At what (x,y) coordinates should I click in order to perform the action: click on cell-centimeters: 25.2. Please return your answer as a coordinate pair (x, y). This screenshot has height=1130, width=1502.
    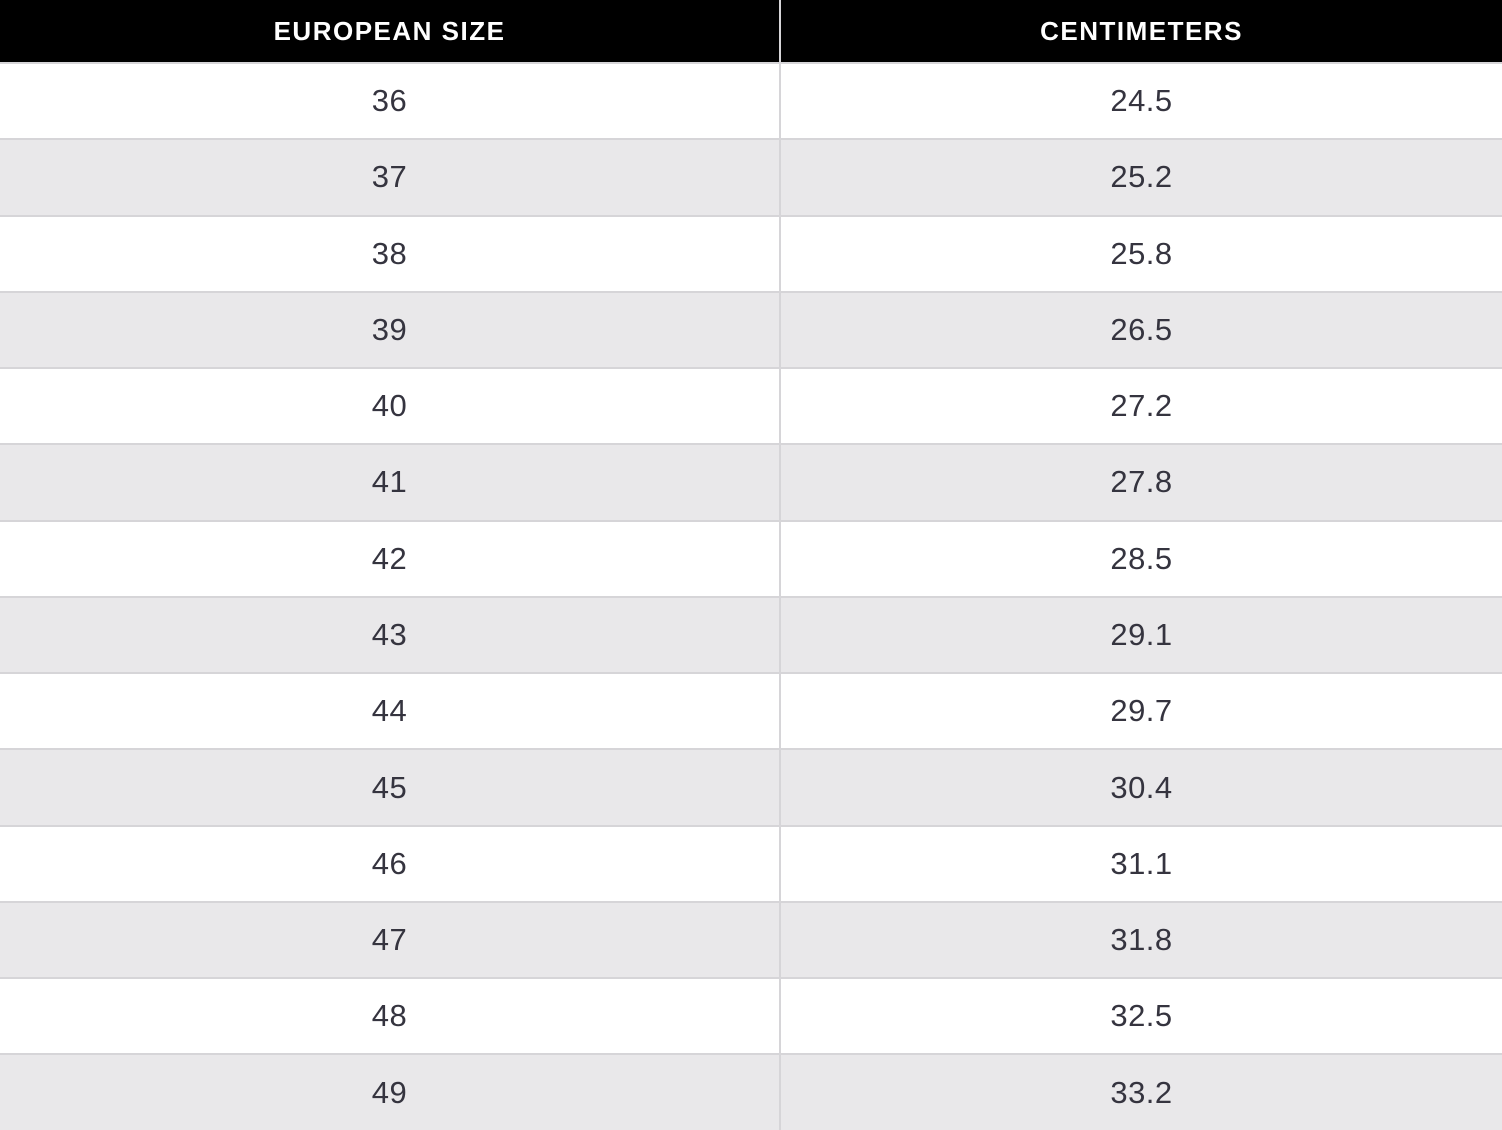
    Looking at the image, I should click on (1141, 177).